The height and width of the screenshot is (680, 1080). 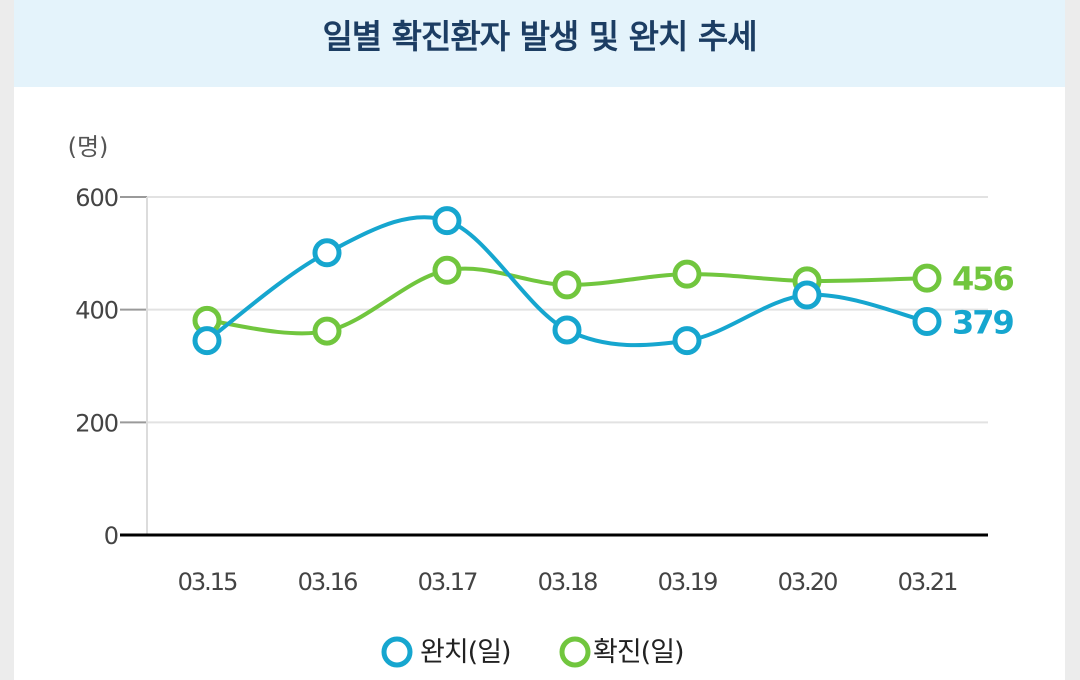 I want to click on recovered-point-03.21, so click(x=927, y=321).